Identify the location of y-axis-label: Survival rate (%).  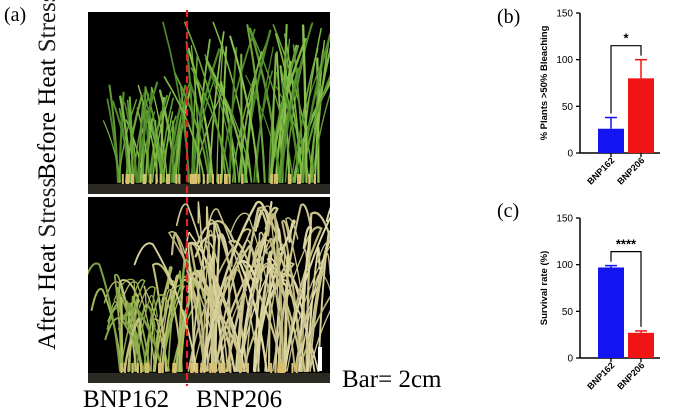
(544, 288).